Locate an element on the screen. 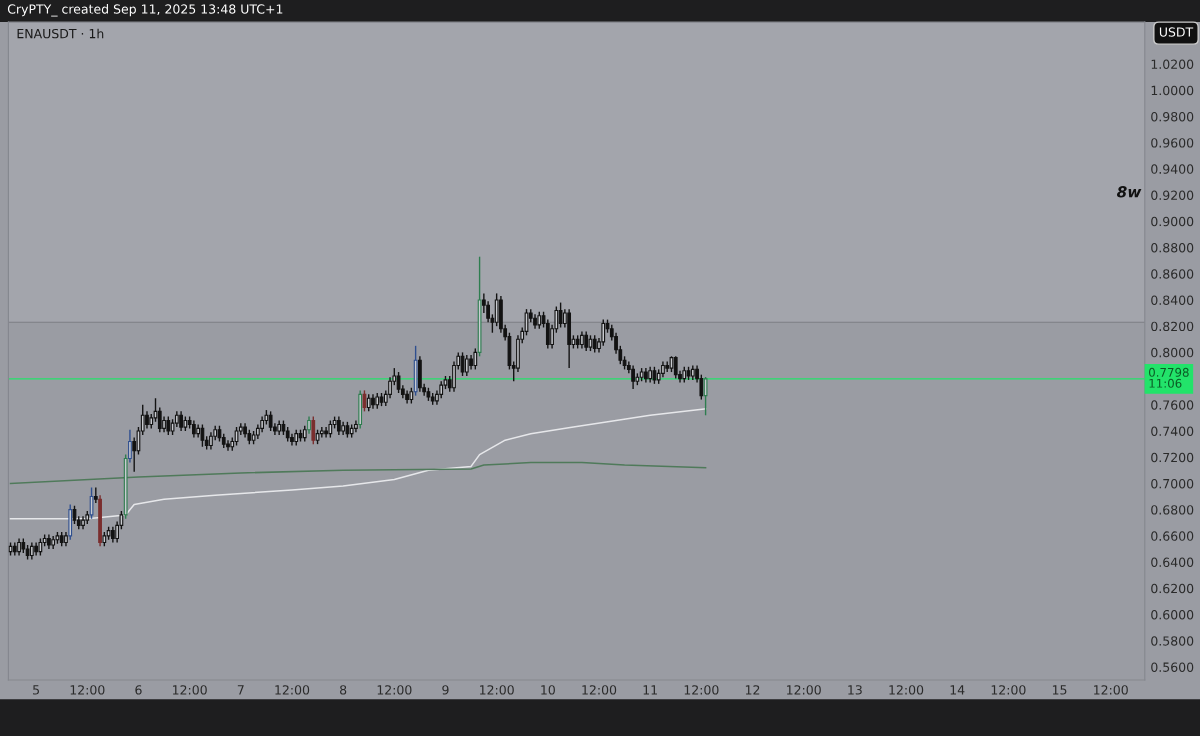 This screenshot has width=1200, height=736. y-tick-label: 0.8800 is located at coordinates (1172, 248).